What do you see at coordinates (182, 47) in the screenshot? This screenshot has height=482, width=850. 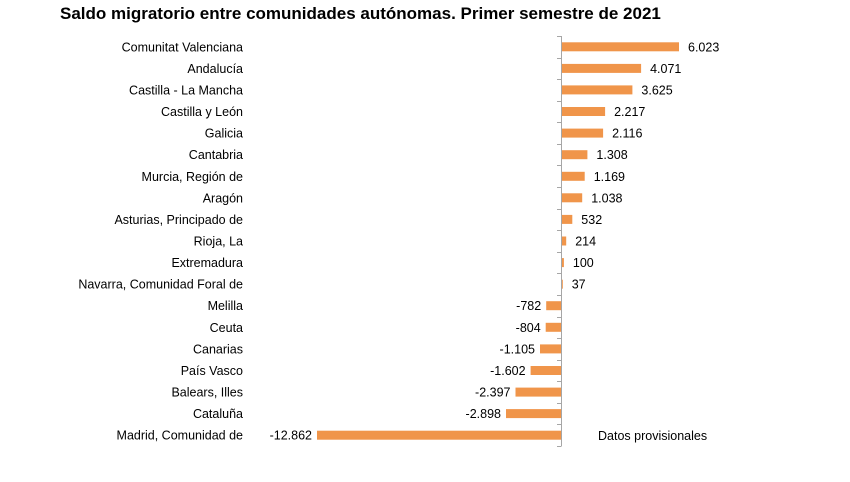 I see `category-label: Comunitat Valenciana` at bounding box center [182, 47].